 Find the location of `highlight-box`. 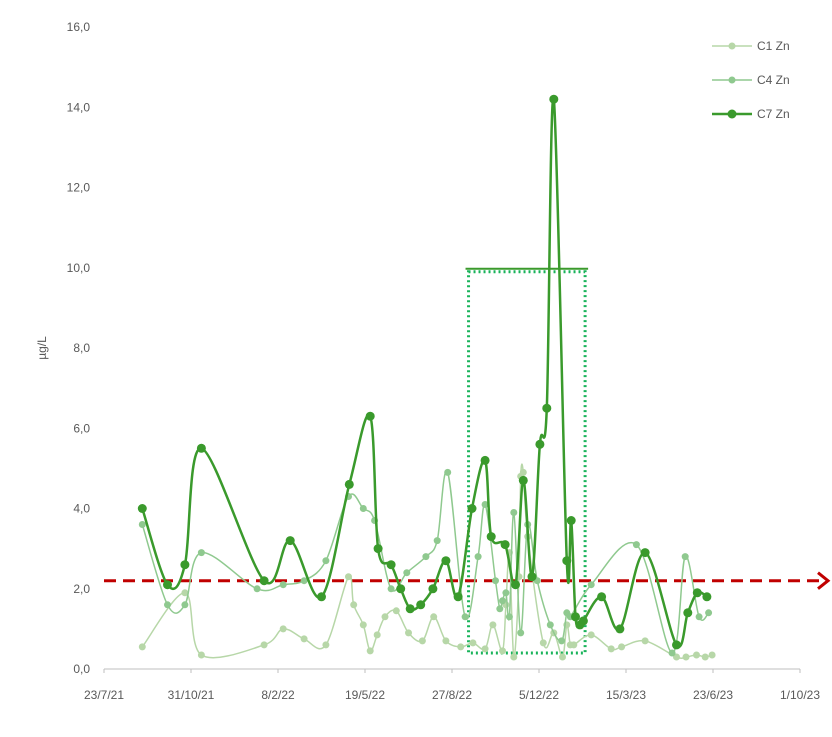

highlight-box is located at coordinates (527, 461).